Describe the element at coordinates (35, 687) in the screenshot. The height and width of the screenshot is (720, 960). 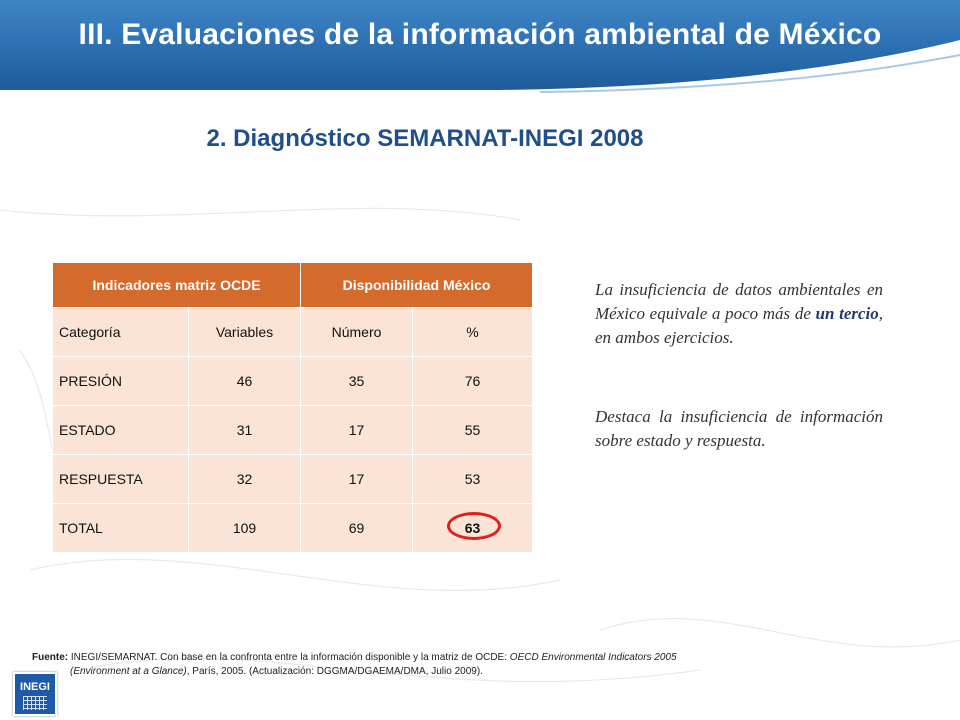
I see `logo-text: INEGI` at that location.